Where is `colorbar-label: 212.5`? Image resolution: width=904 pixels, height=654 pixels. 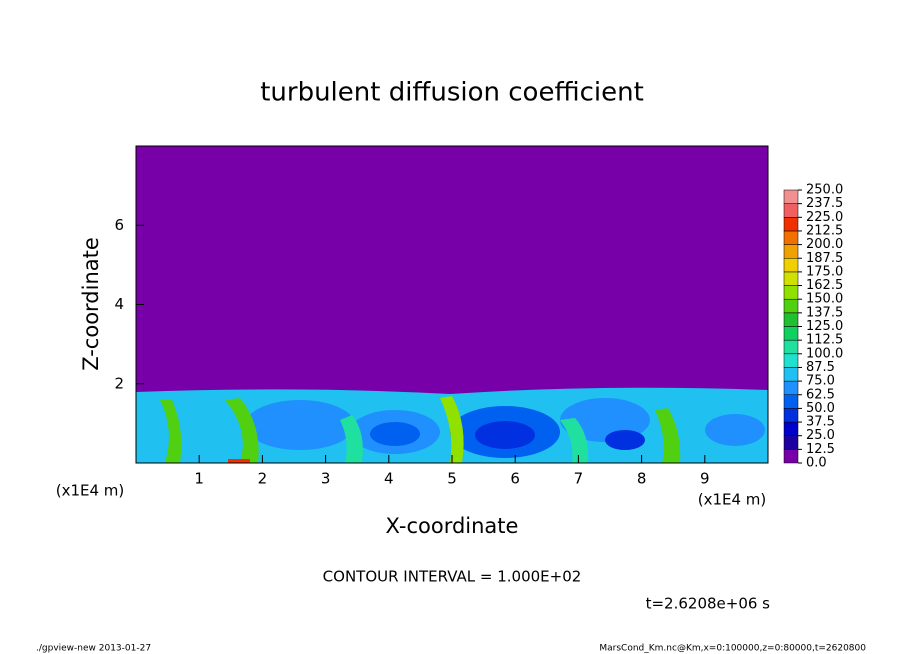 colorbar-label: 212.5 is located at coordinates (824, 230).